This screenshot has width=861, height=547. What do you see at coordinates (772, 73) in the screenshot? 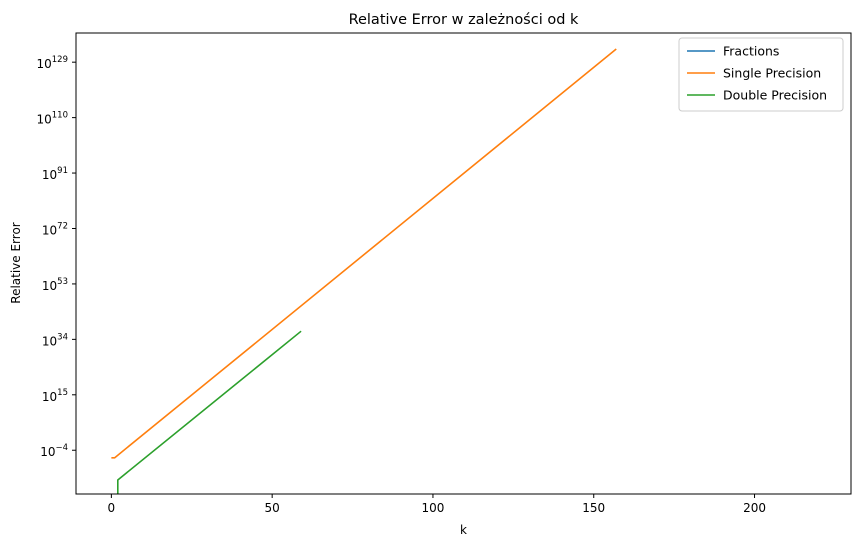
I see `legend-entry-label: Single Precision` at bounding box center [772, 73].